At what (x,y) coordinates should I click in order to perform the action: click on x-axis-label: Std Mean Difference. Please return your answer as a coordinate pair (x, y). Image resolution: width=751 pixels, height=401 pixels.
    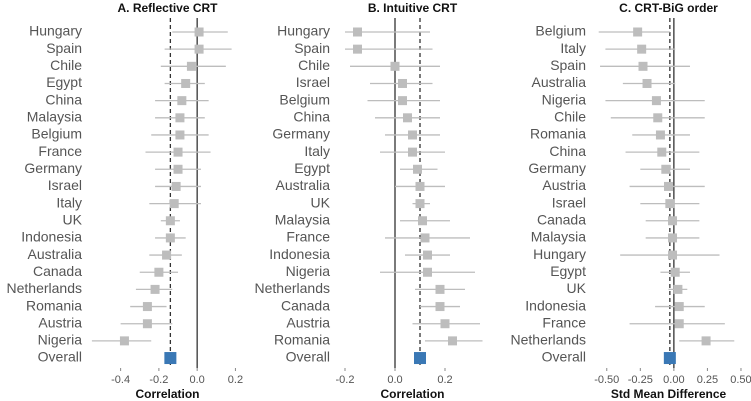
    Looking at the image, I should click on (669, 394).